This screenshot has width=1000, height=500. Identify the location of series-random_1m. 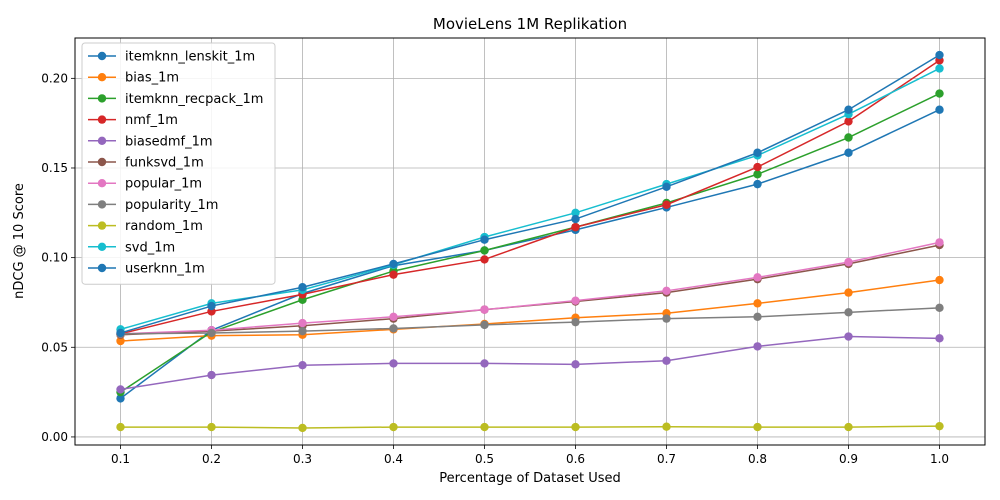
(530, 427).